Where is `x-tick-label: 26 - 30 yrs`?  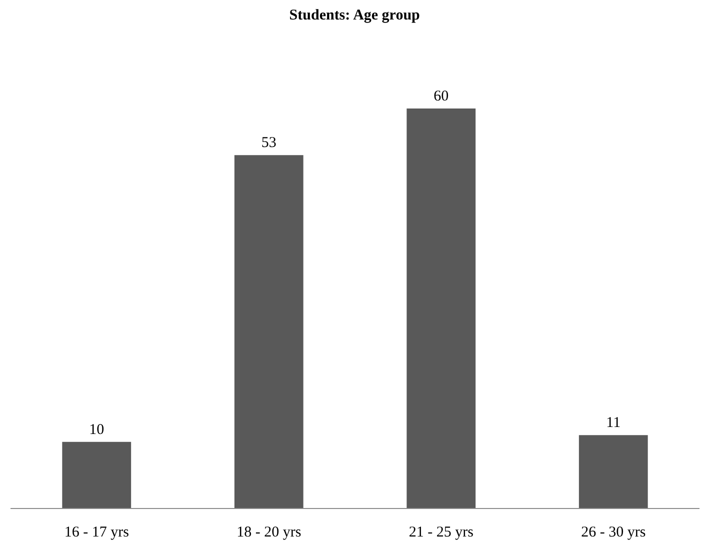
x-tick-label: 26 - 30 yrs is located at coordinates (613, 532).